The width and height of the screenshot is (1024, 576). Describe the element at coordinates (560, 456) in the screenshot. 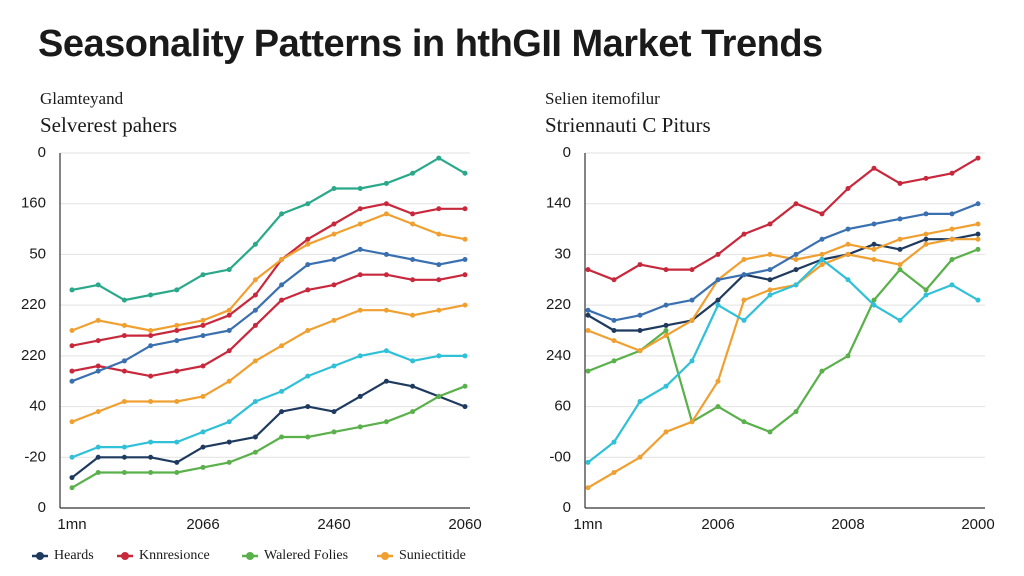

I see `y-tick-label: -00` at that location.